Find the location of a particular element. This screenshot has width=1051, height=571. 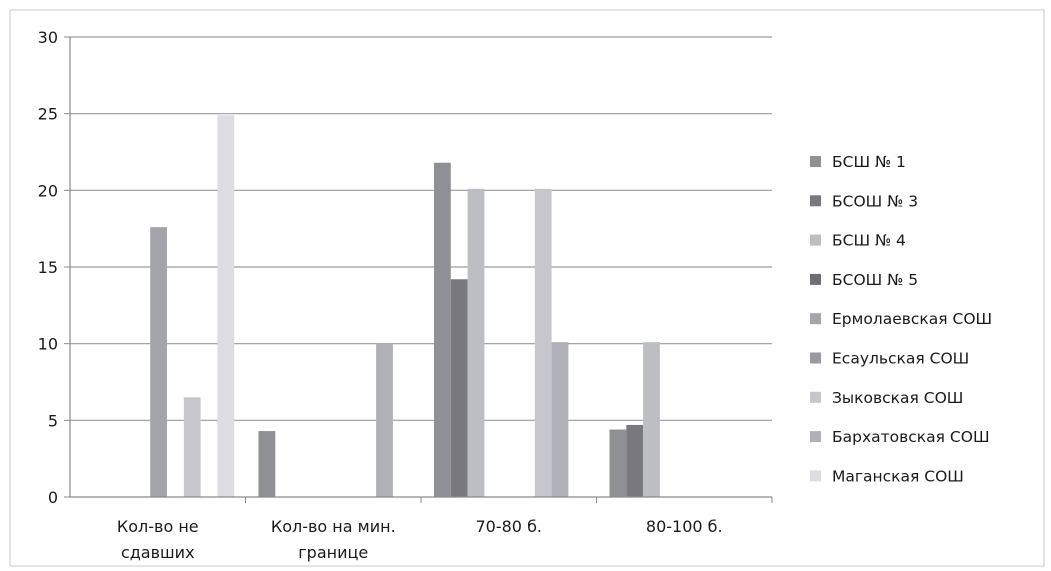

legend-label: БСОШ № 3 is located at coordinates (875, 201).